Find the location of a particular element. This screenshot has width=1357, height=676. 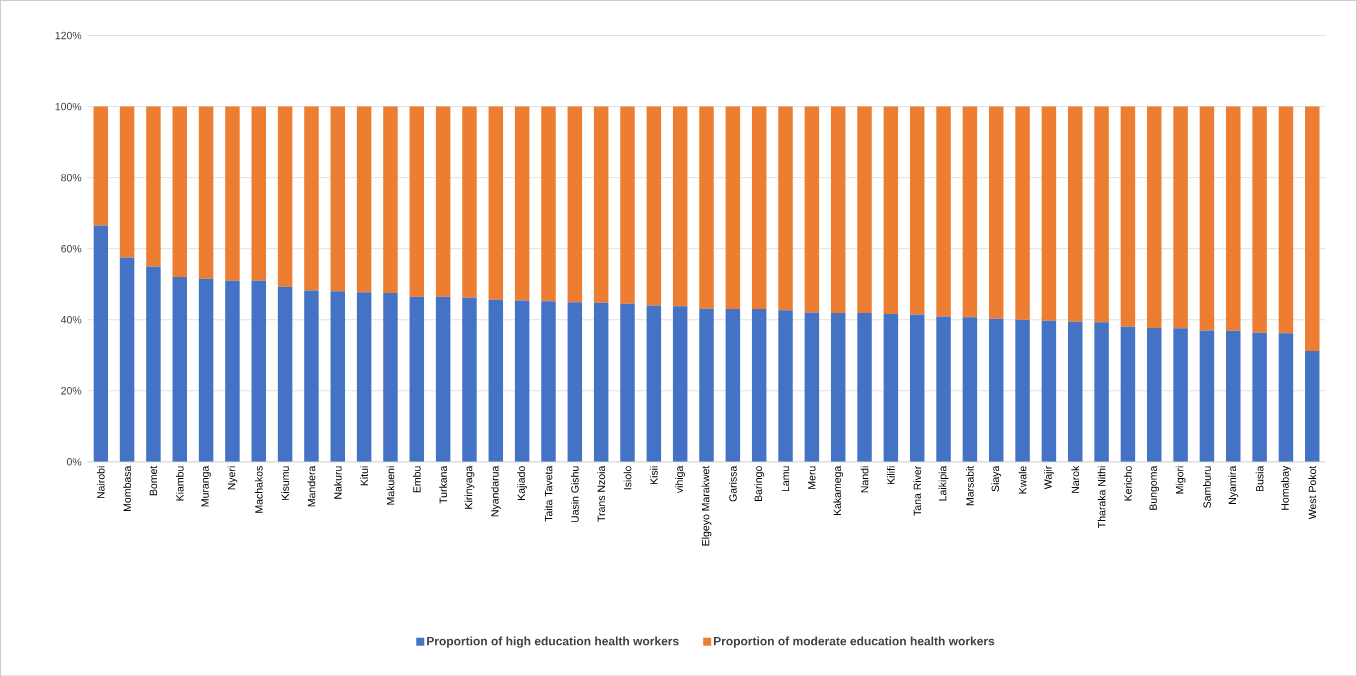

y-tick-label: 80% is located at coordinates (71, 177).